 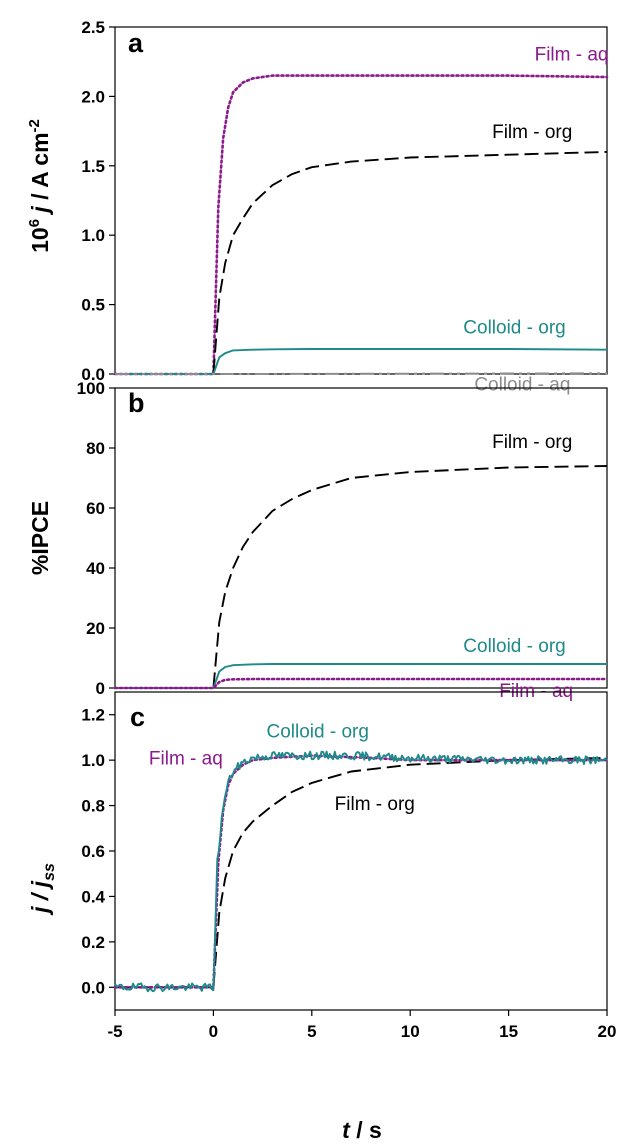 What do you see at coordinates (508, 1031) in the screenshot?
I see `xtick-label: 15` at bounding box center [508, 1031].